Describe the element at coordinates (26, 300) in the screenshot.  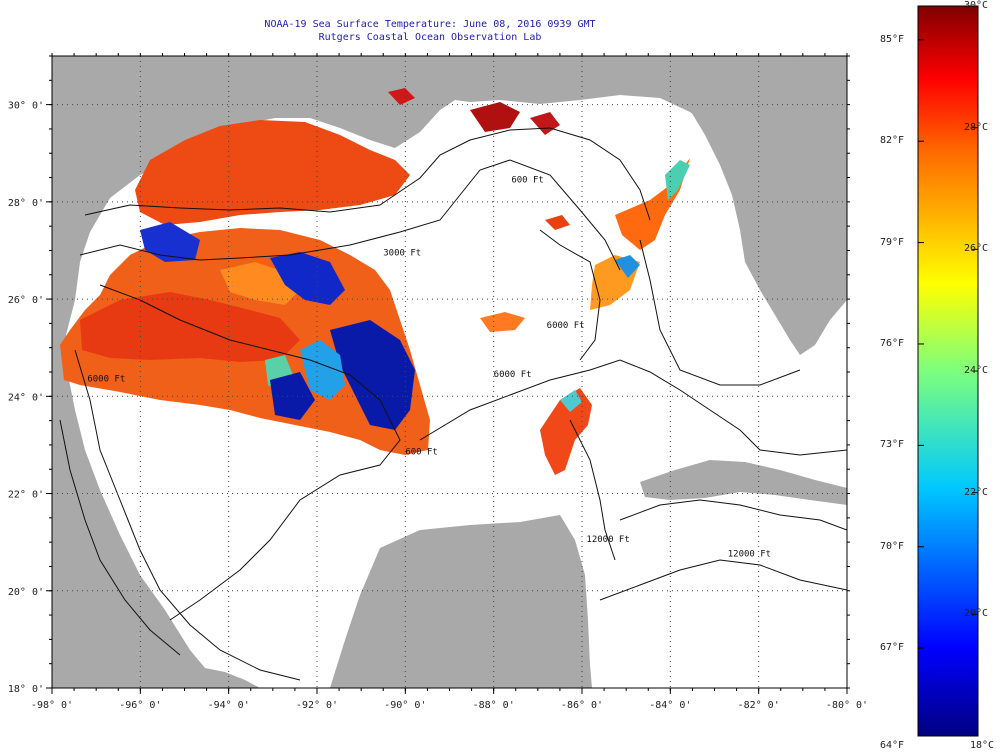
I see `lat-label: 26° 0'` at that location.